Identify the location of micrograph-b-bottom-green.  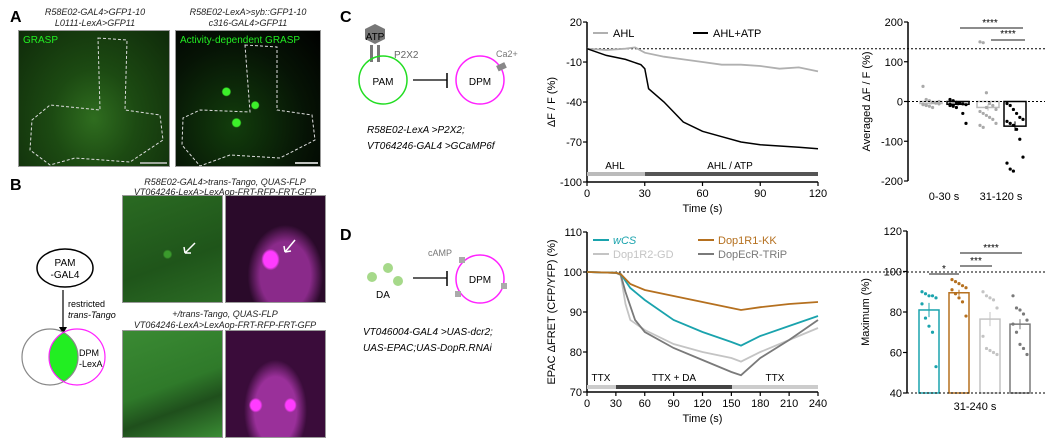
(172, 384).